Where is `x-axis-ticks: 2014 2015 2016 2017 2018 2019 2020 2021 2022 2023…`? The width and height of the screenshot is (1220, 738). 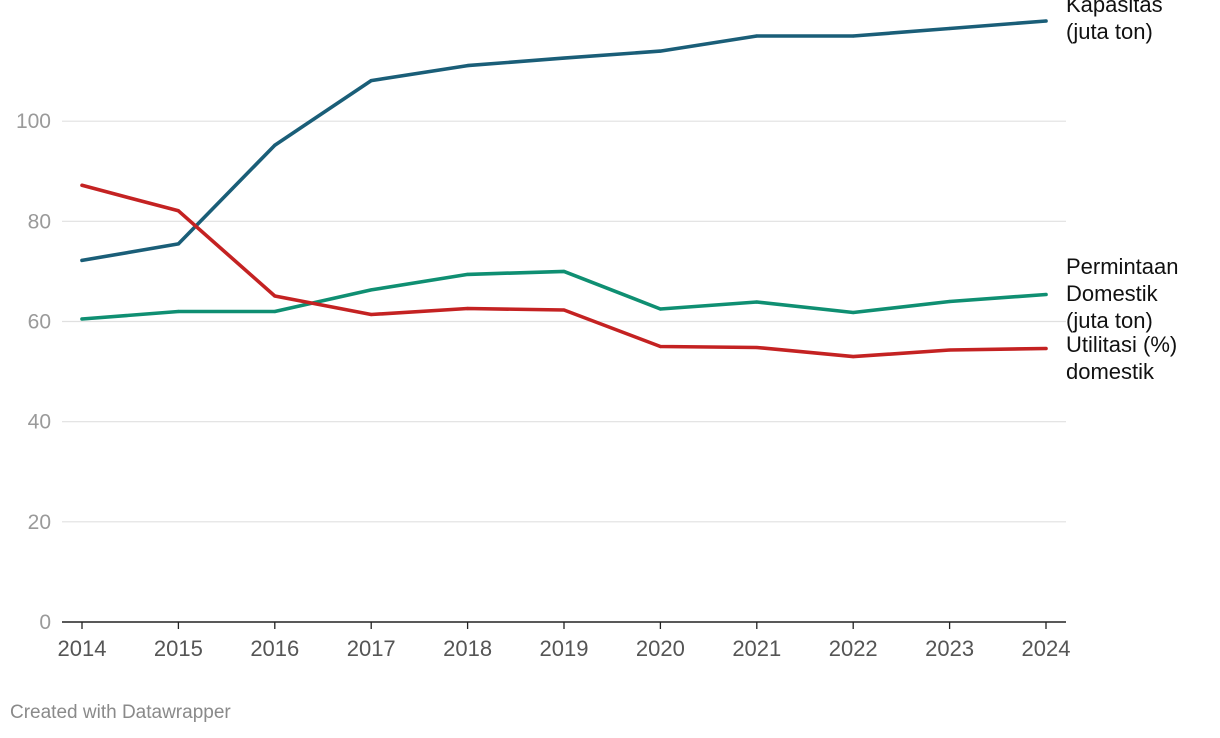 x-axis-ticks: 2014 2015 2016 2017 2018 2019 2020 2021 2022 2023… is located at coordinates (564, 648).